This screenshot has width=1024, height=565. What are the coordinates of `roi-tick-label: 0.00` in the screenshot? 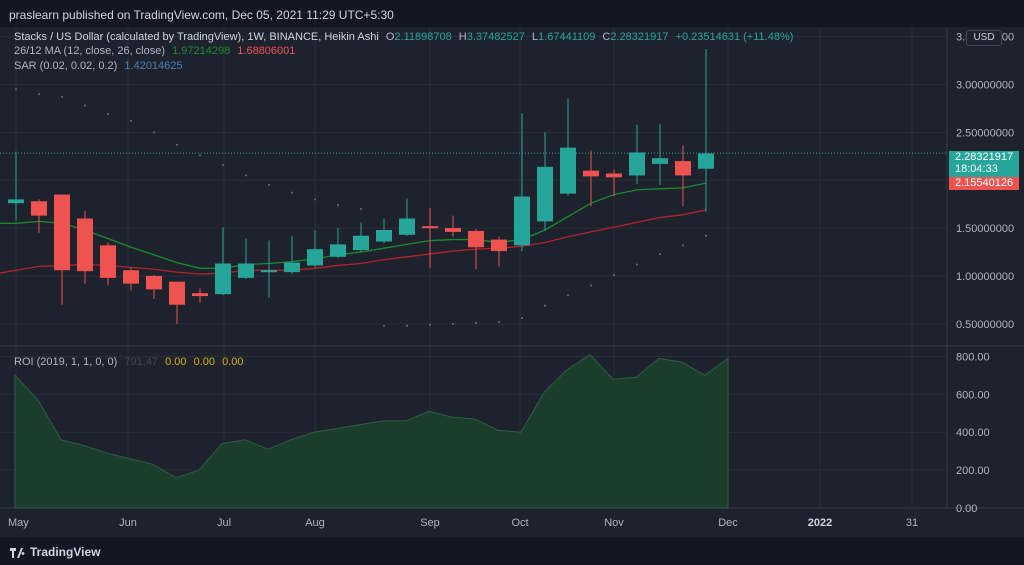 It's located at (966, 509).